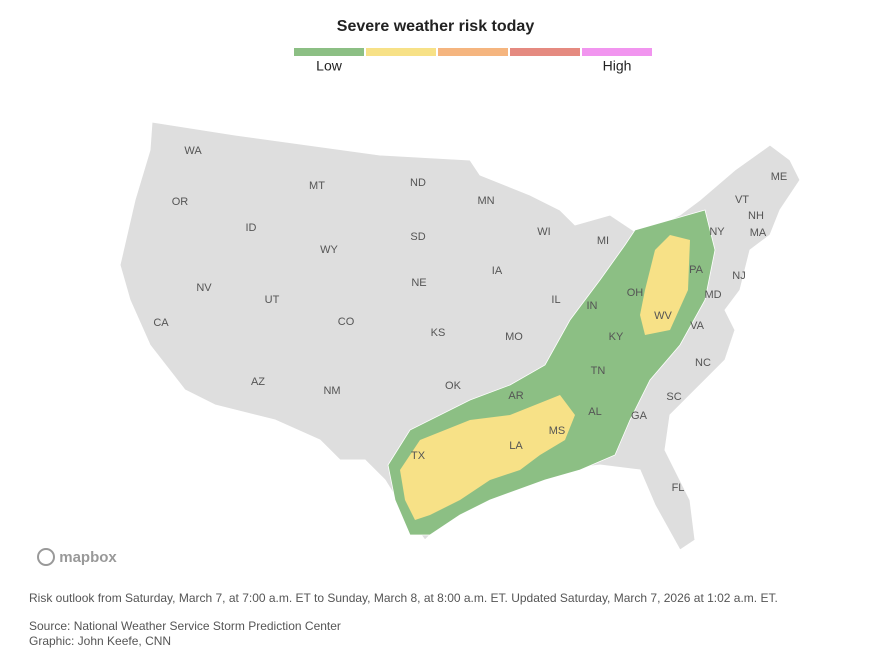 The width and height of the screenshot is (871, 660). What do you see at coordinates (435, 26) in the screenshot?
I see `title: Severe weather risk today` at bounding box center [435, 26].